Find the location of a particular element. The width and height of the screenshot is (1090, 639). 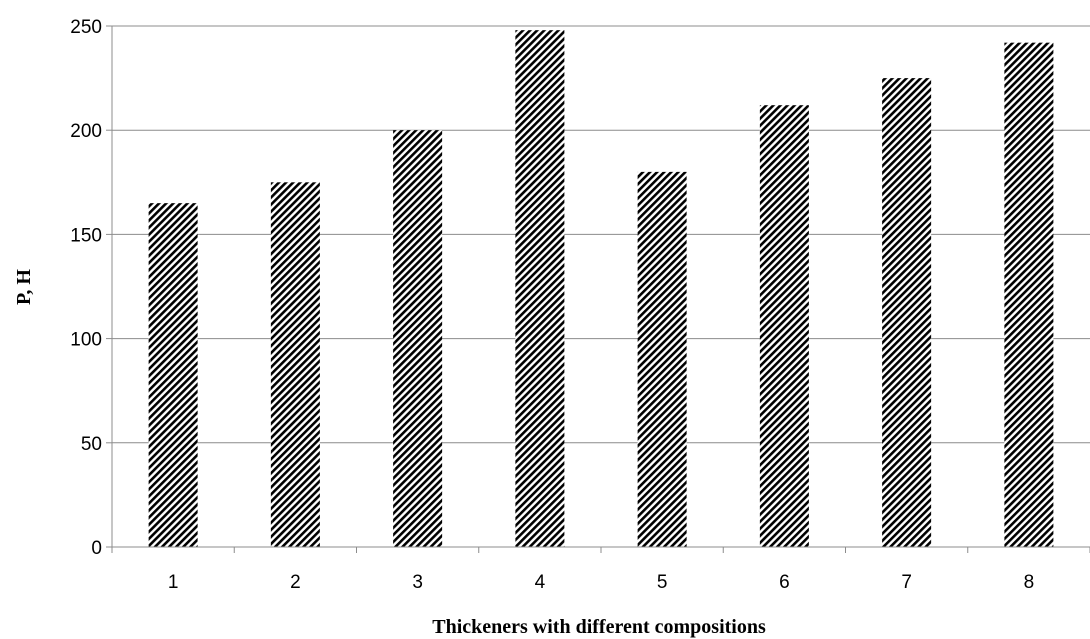

x-axis-title: Thickeners with different compositions is located at coordinates (599, 627).